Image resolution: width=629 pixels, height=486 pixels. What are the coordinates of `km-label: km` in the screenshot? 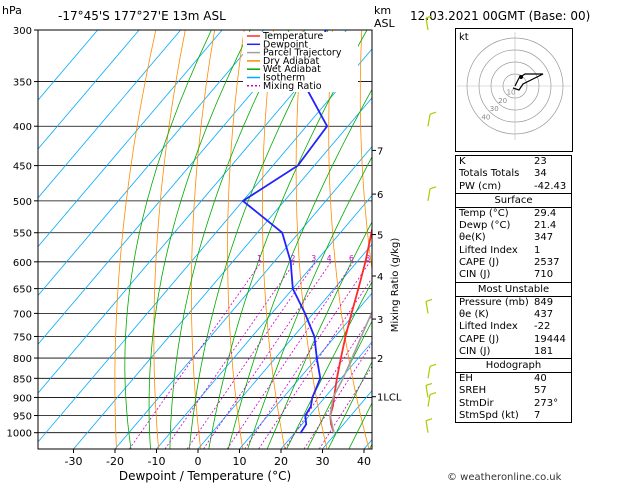 It's located at (383, 10).